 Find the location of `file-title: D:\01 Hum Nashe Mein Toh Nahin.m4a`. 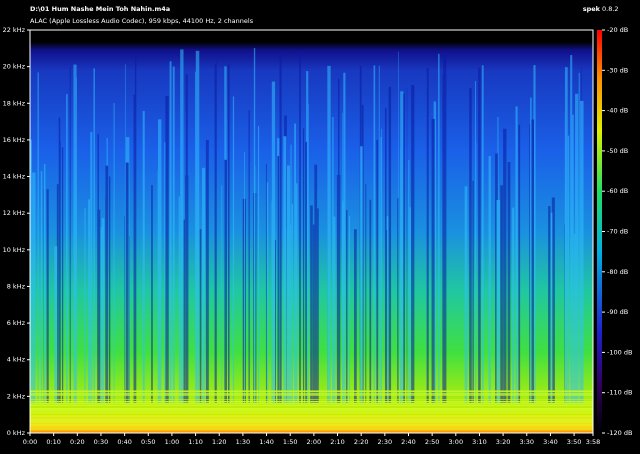

file-title: D:\01 Hum Nashe Mein Toh Nahin.m4a is located at coordinates (100, 9).